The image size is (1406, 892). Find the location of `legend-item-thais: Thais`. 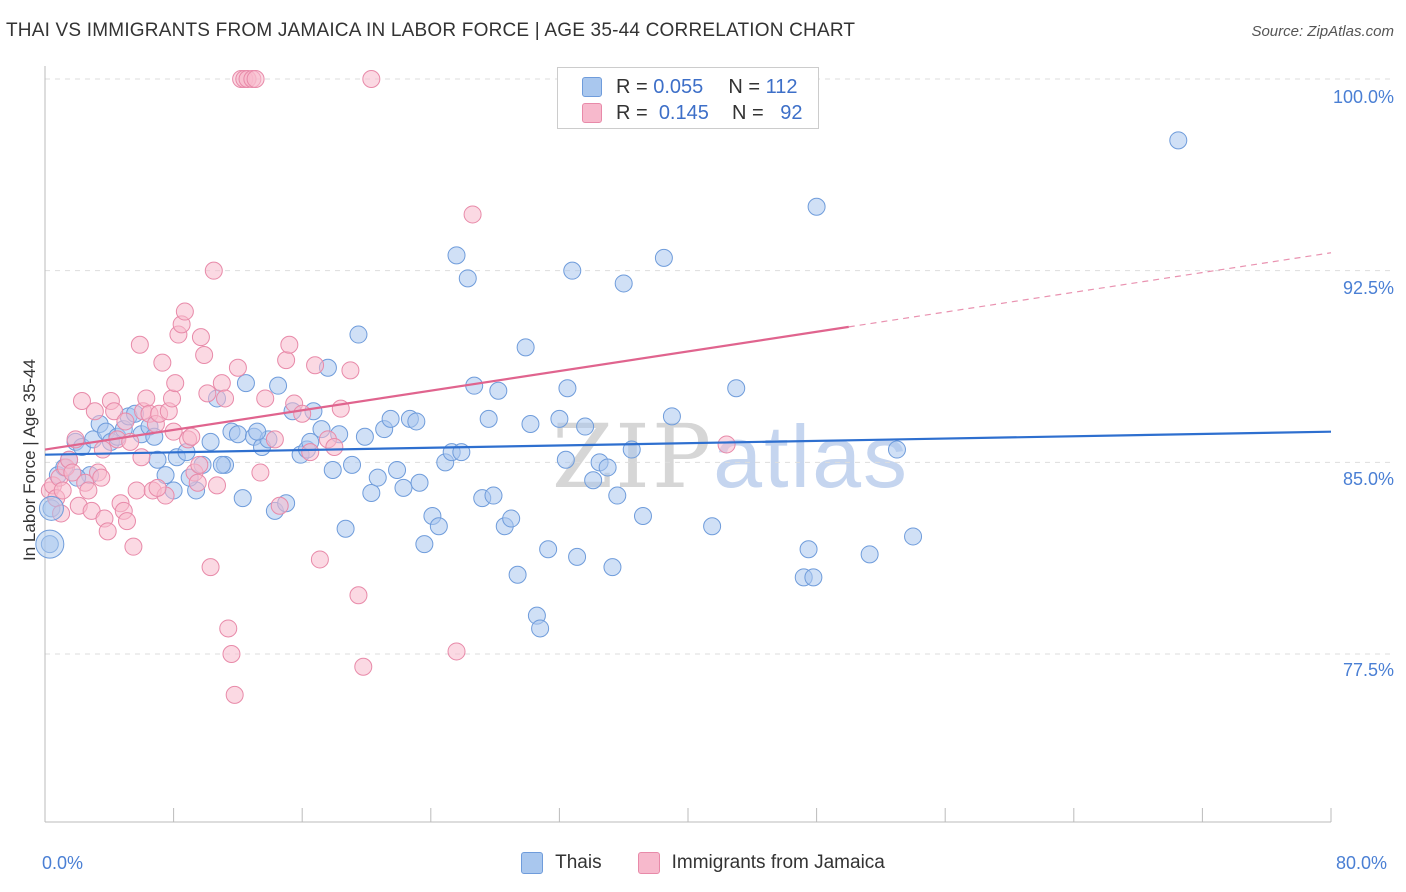

legend-item-thais: Thais is located at coordinates (561, 863).